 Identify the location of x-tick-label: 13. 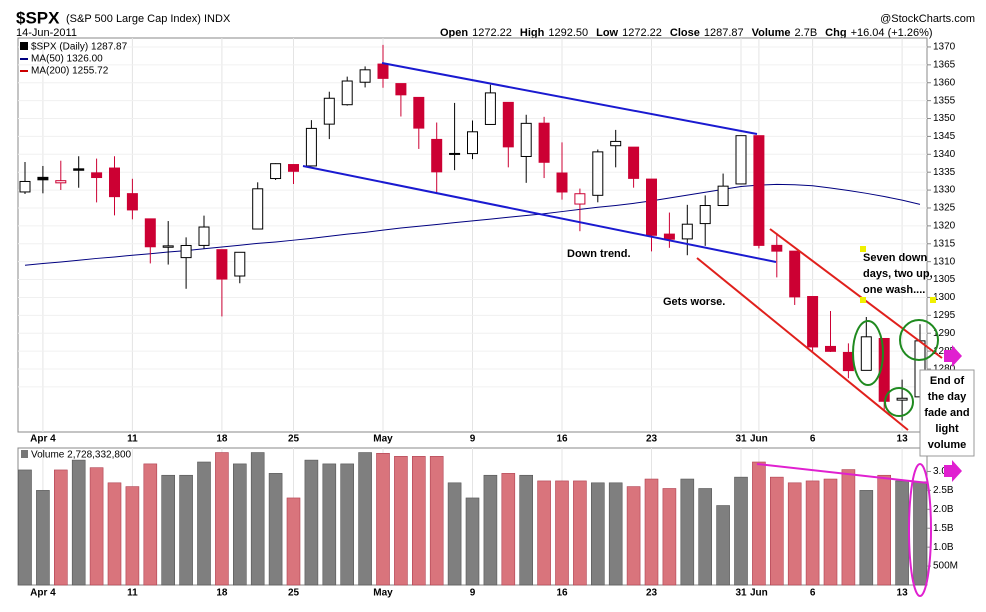
(903, 593).